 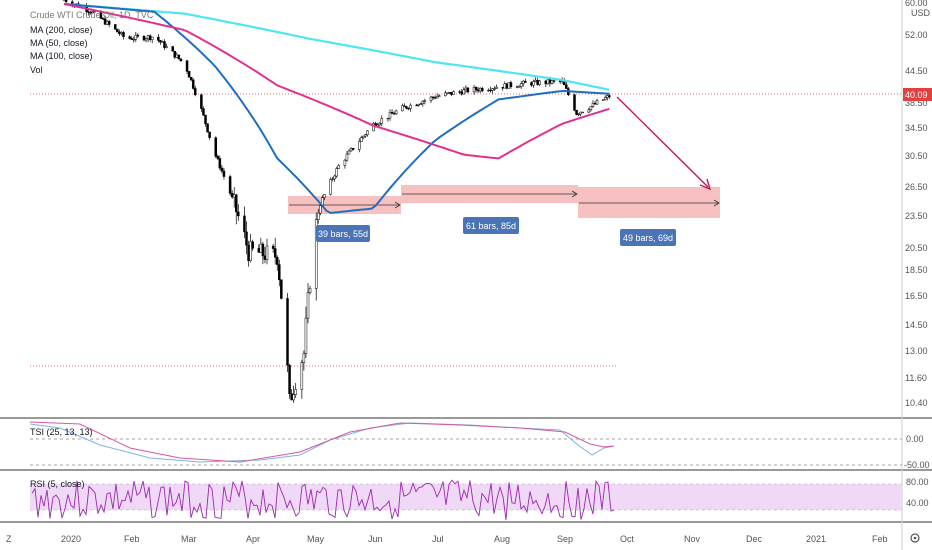 I want to click on svg-text: 61 bars, 85d, so click(x=491, y=226).